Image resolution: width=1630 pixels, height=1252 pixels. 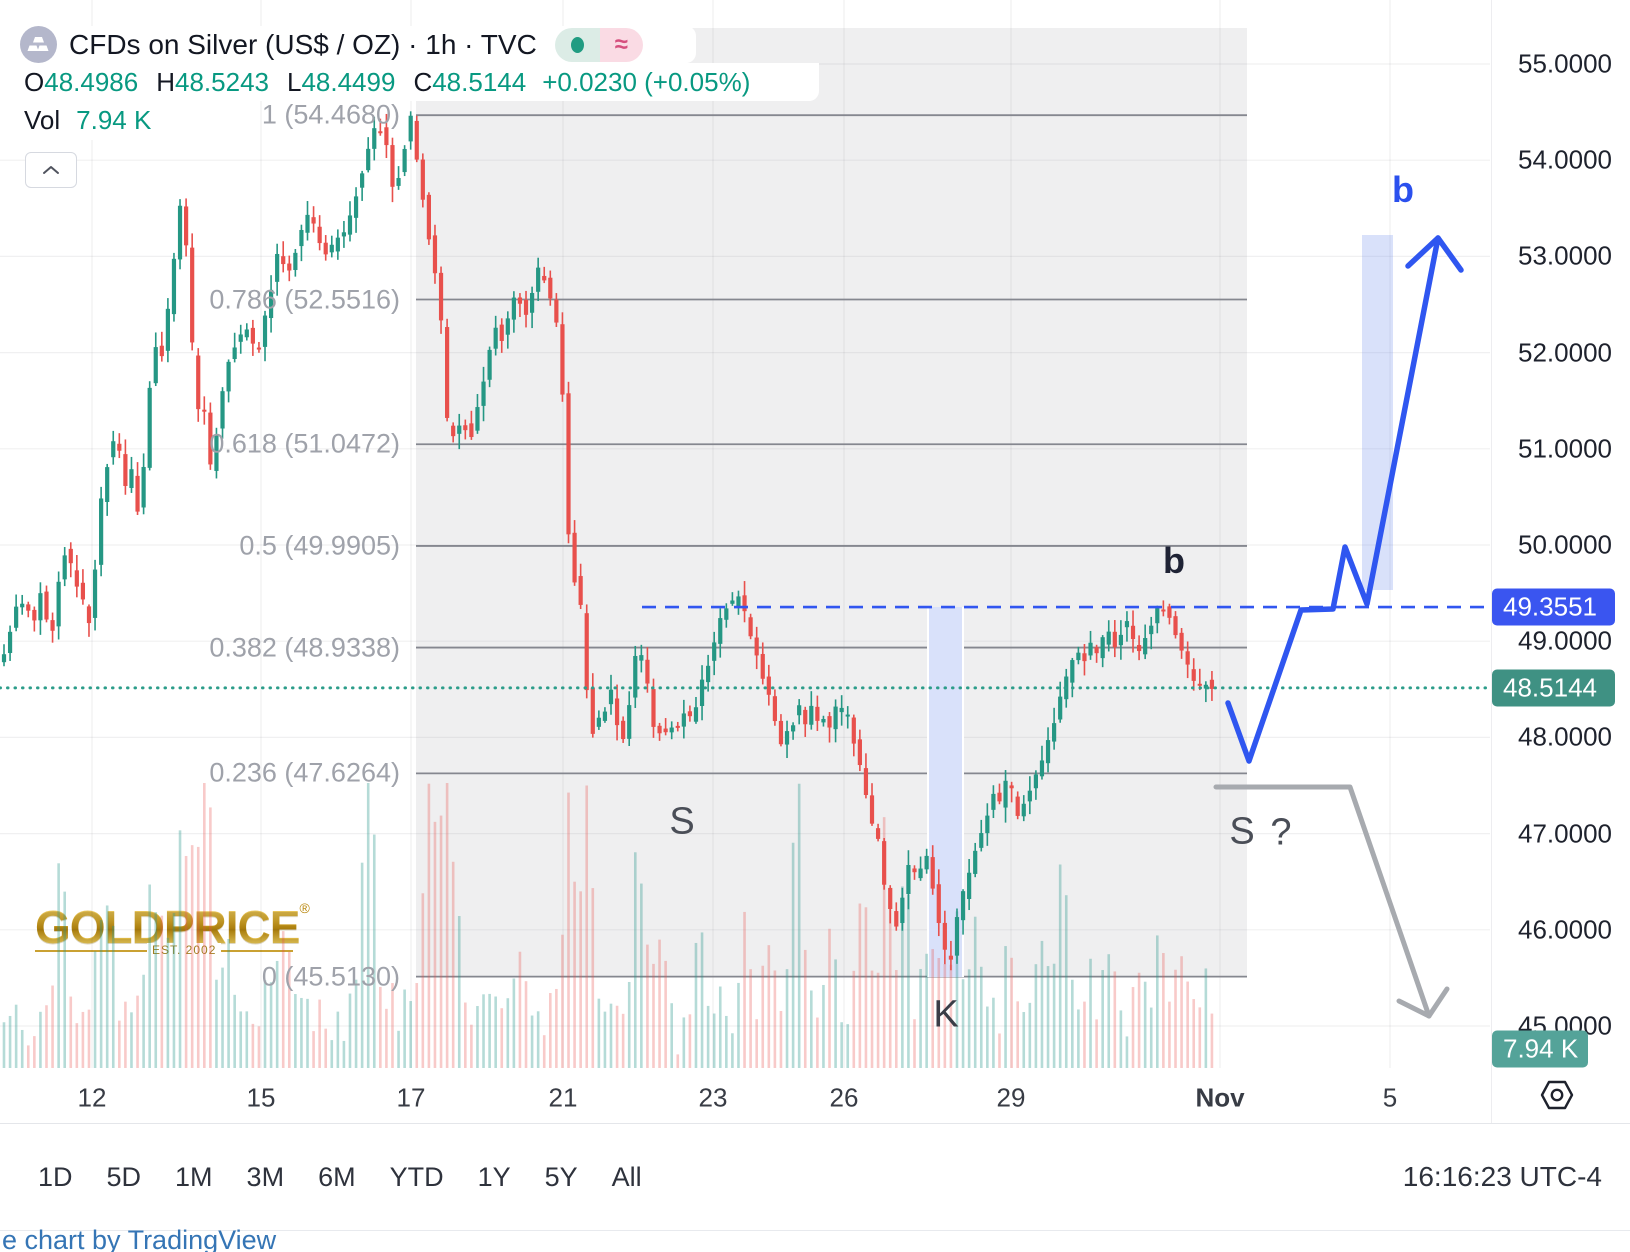 I want to click on range-button-ytd: YTD, so click(x=416, y=1176).